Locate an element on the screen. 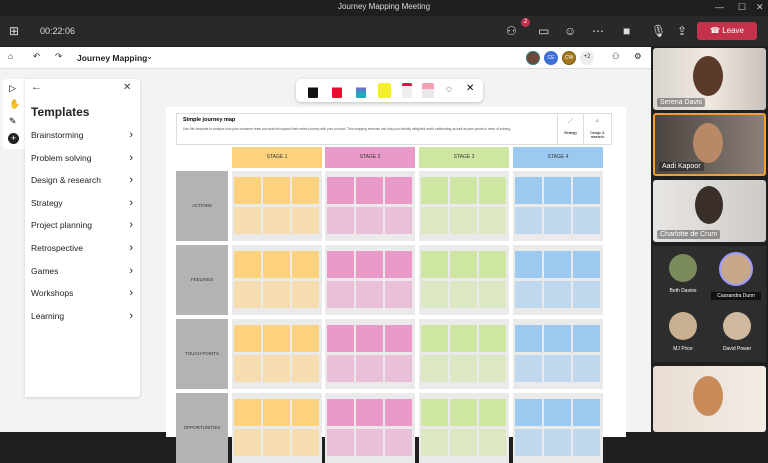  avatar is located at coordinates (533, 58).